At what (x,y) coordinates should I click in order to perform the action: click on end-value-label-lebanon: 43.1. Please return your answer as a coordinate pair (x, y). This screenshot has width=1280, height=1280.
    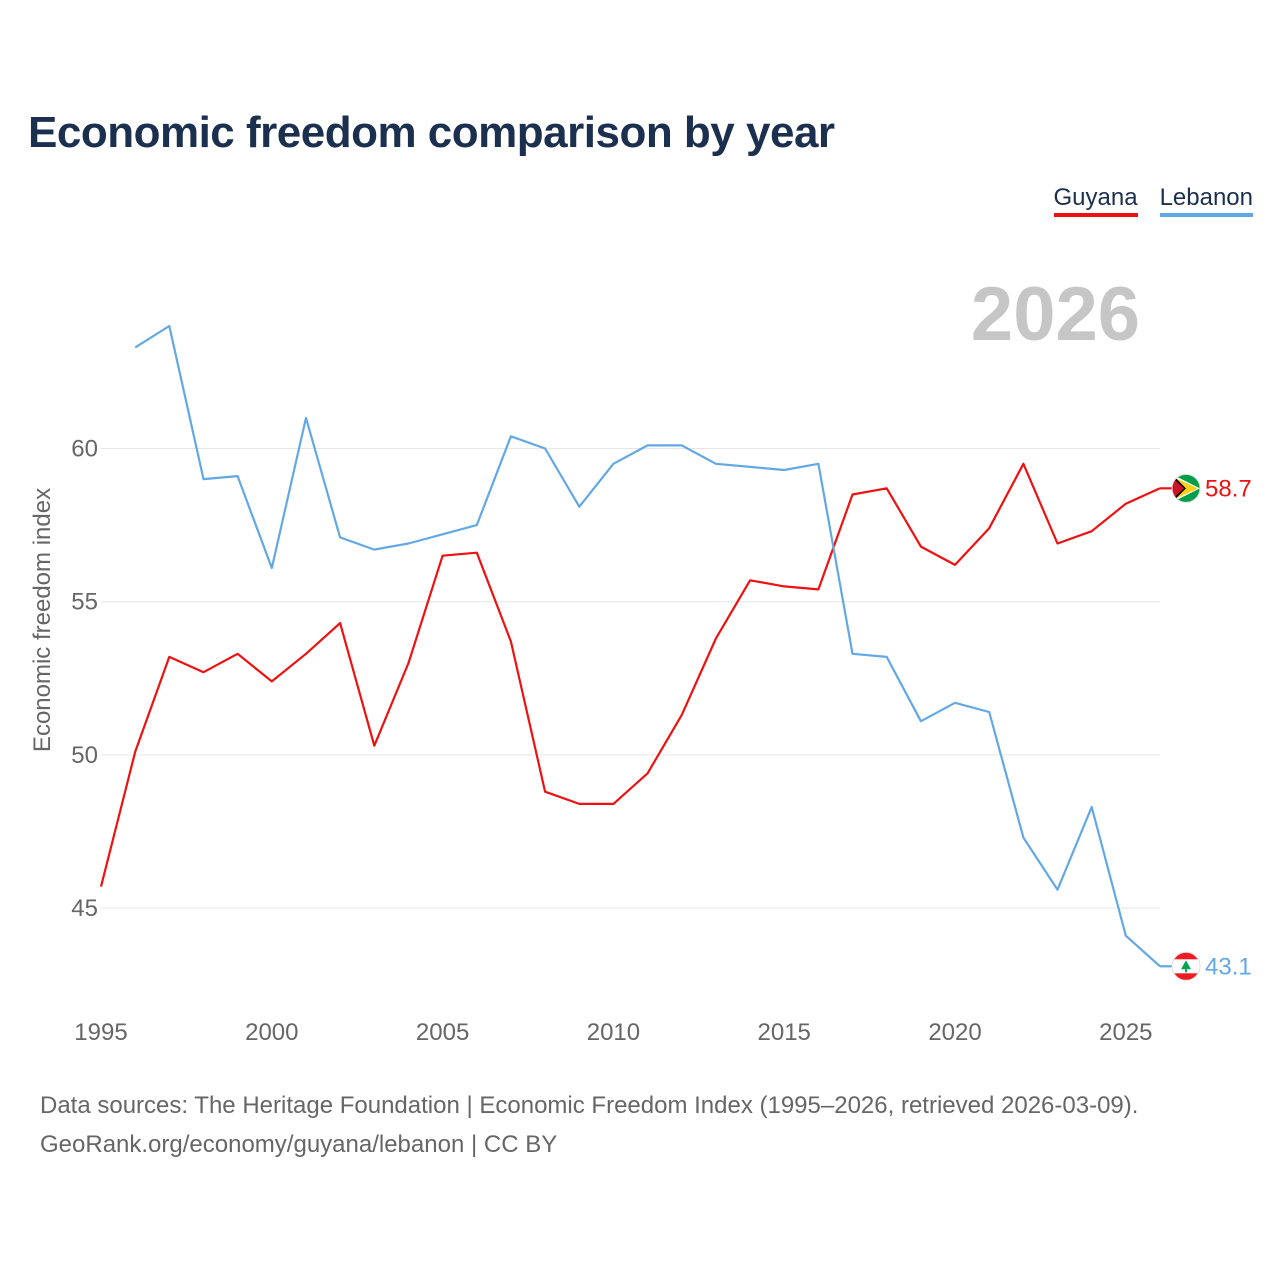
    Looking at the image, I should click on (1228, 966).